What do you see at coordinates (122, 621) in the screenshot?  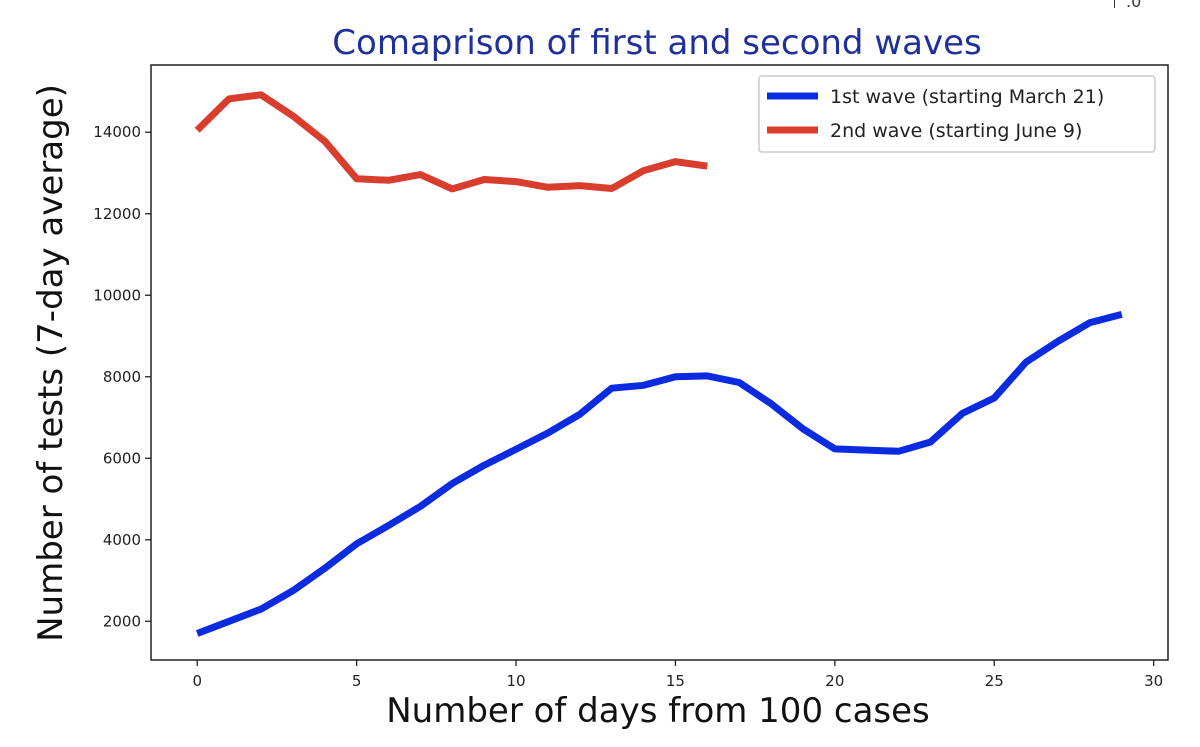 I see `y-tick-label: 2000` at bounding box center [122, 621].